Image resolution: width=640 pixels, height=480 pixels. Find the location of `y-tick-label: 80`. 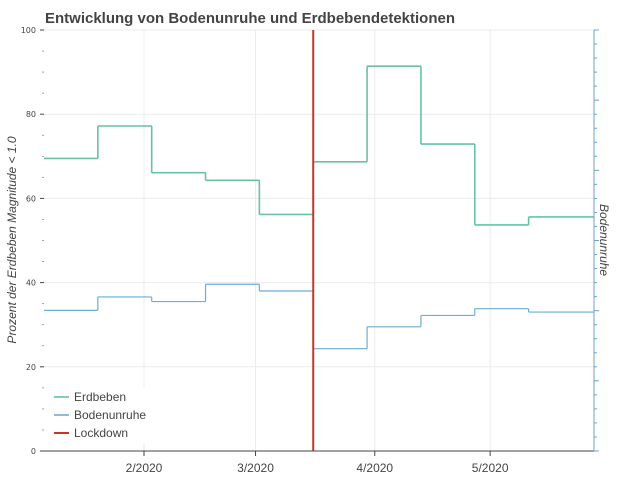

y-tick-label: 80 is located at coordinates (31, 114).